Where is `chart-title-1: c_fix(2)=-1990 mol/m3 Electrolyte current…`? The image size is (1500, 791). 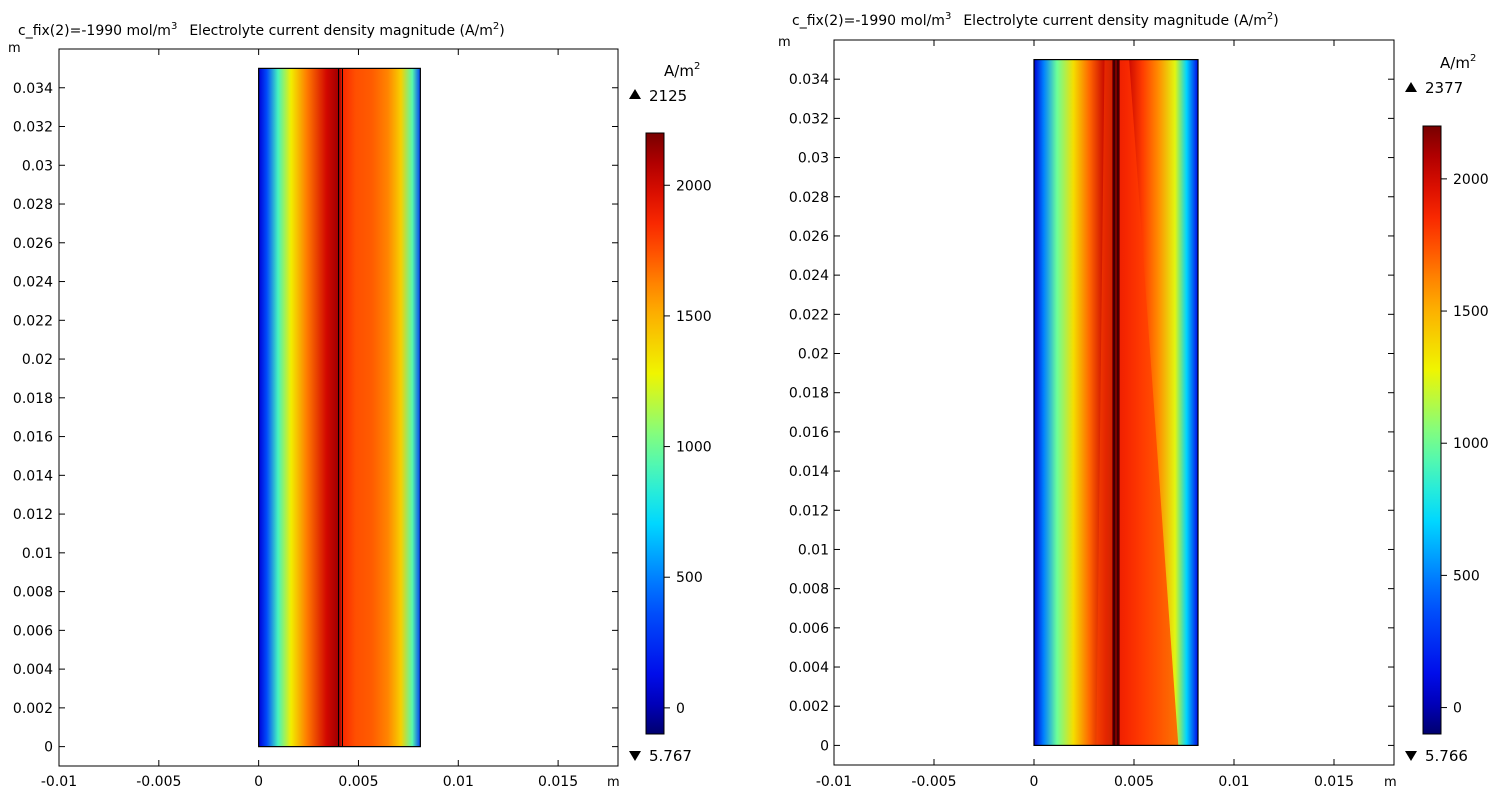
chart-title-1: c_fix(2)=-1990 mol/m3 Electrolyte current… is located at coordinates (261, 30).